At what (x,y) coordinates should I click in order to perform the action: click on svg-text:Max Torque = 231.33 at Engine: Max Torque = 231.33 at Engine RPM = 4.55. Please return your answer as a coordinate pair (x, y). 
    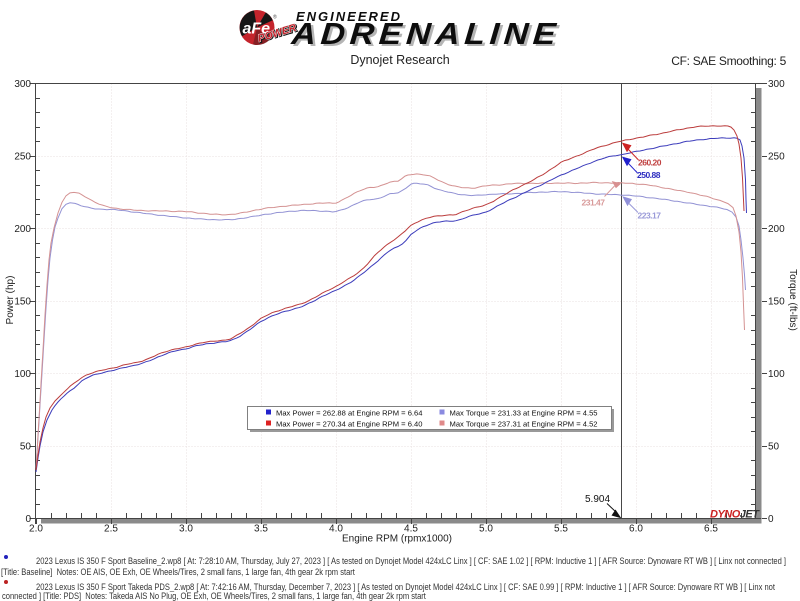
    Looking at the image, I should click on (524, 413).